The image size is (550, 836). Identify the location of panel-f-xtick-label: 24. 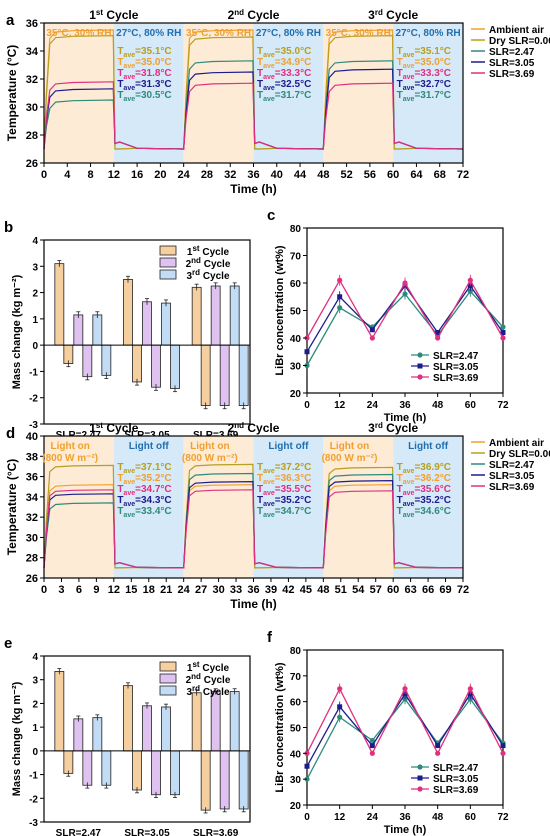
(373, 817).